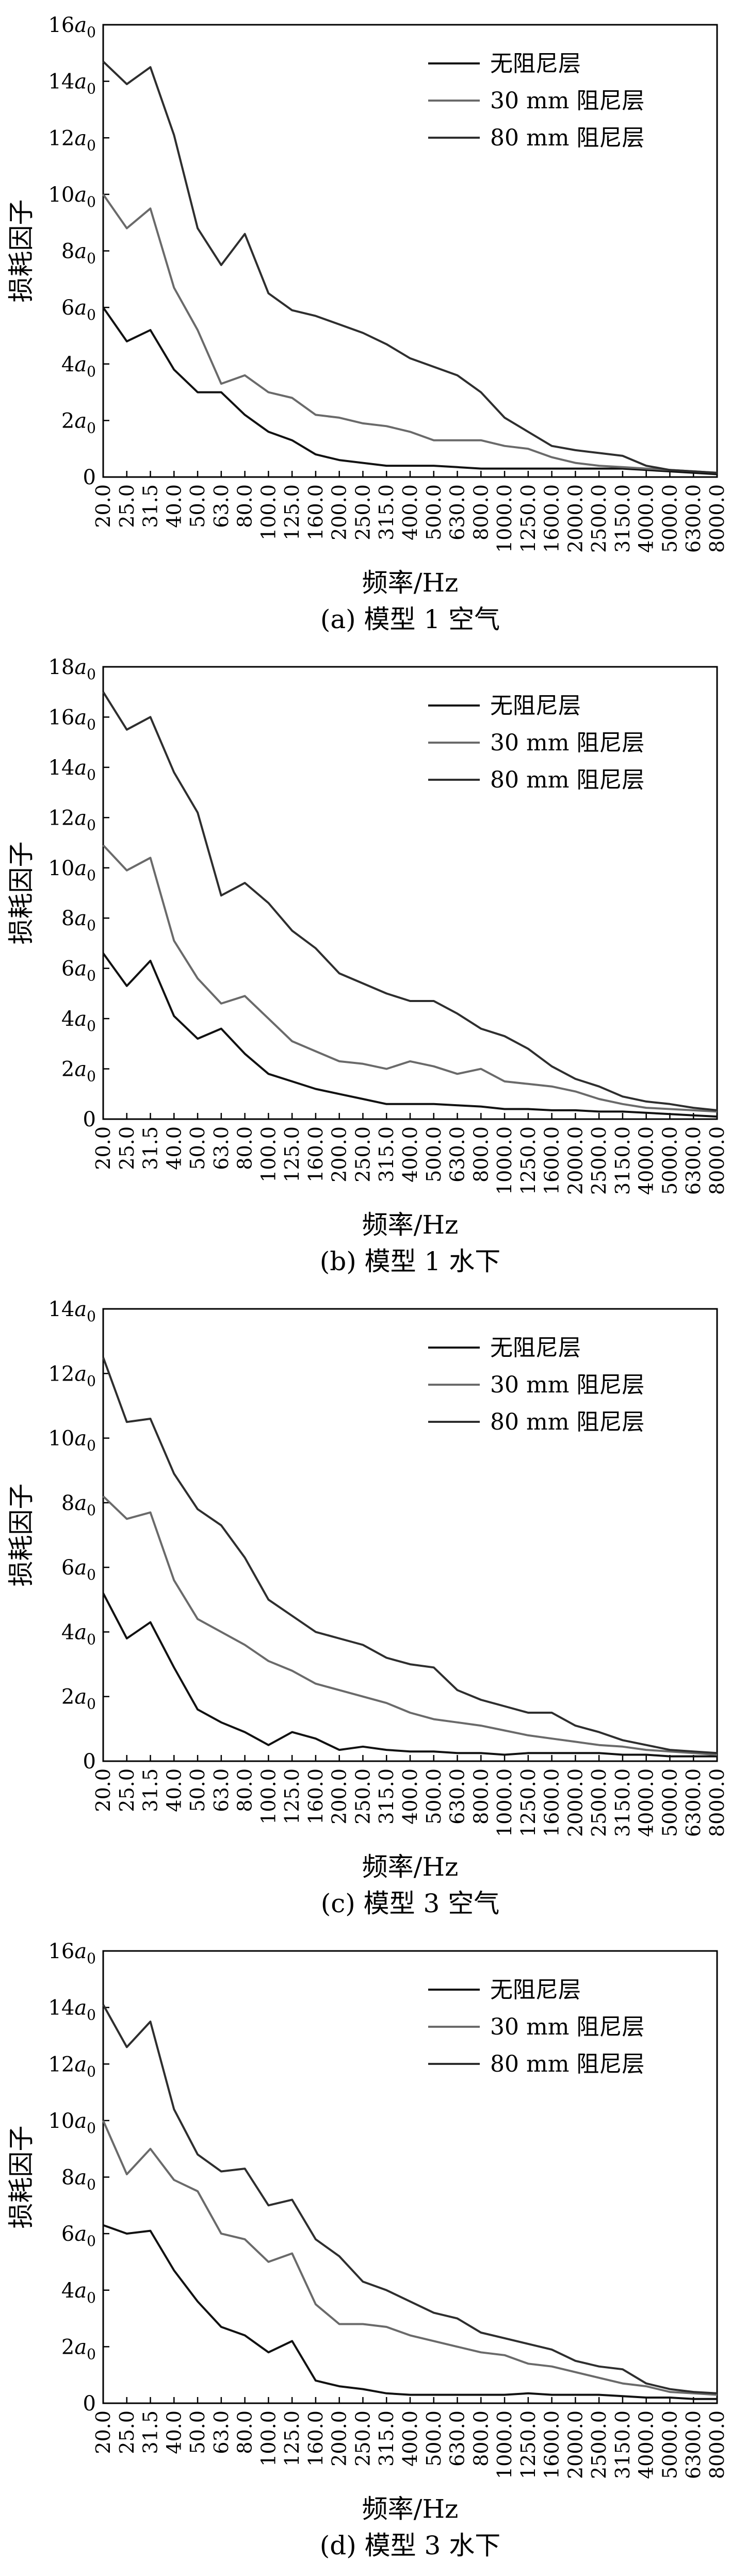 The width and height of the screenshot is (731, 2576). Describe the element at coordinates (72, 1311) in the screenshot. I see `y-tick-label: 14a0` at that location.